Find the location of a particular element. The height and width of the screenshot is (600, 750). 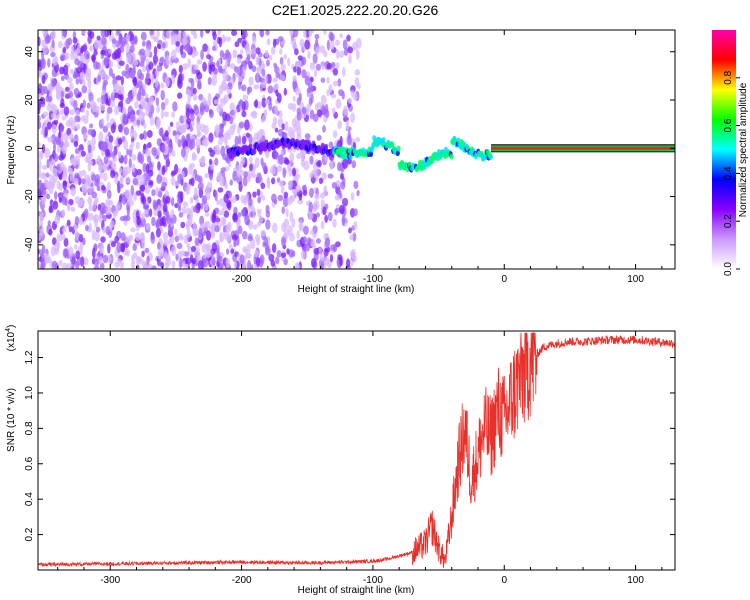

colorbar-gradient is located at coordinates (724, 149).